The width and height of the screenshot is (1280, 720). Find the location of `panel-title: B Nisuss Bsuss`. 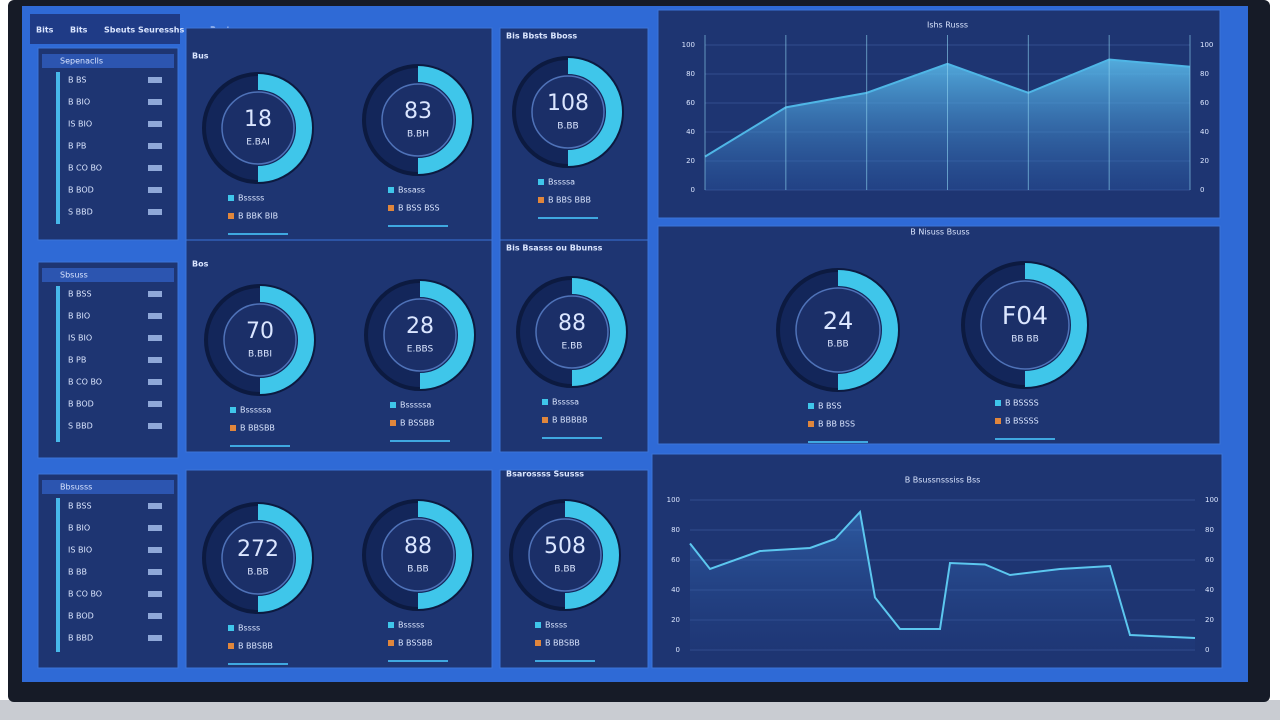

panel-title: B Nisuss Bsuss is located at coordinates (939, 232).